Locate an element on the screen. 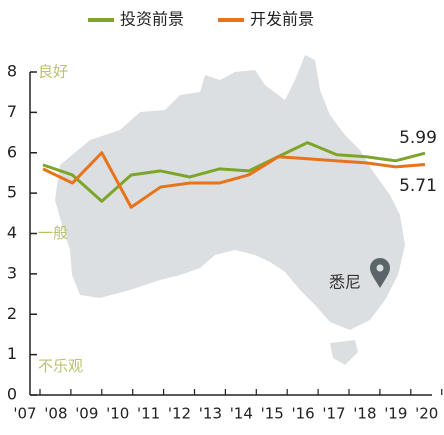 The height and width of the screenshot is (435, 444). sydney-pin is located at coordinates (380, 273).